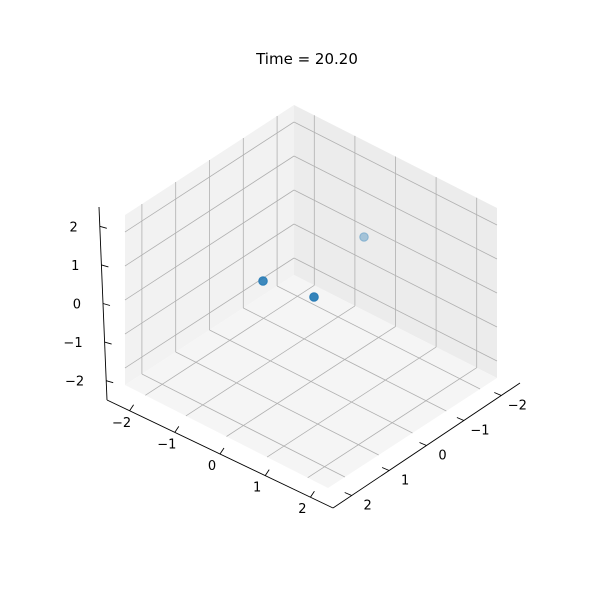  What do you see at coordinates (72, 343) in the screenshot?
I see `z-tick-label: −1` at bounding box center [72, 343].